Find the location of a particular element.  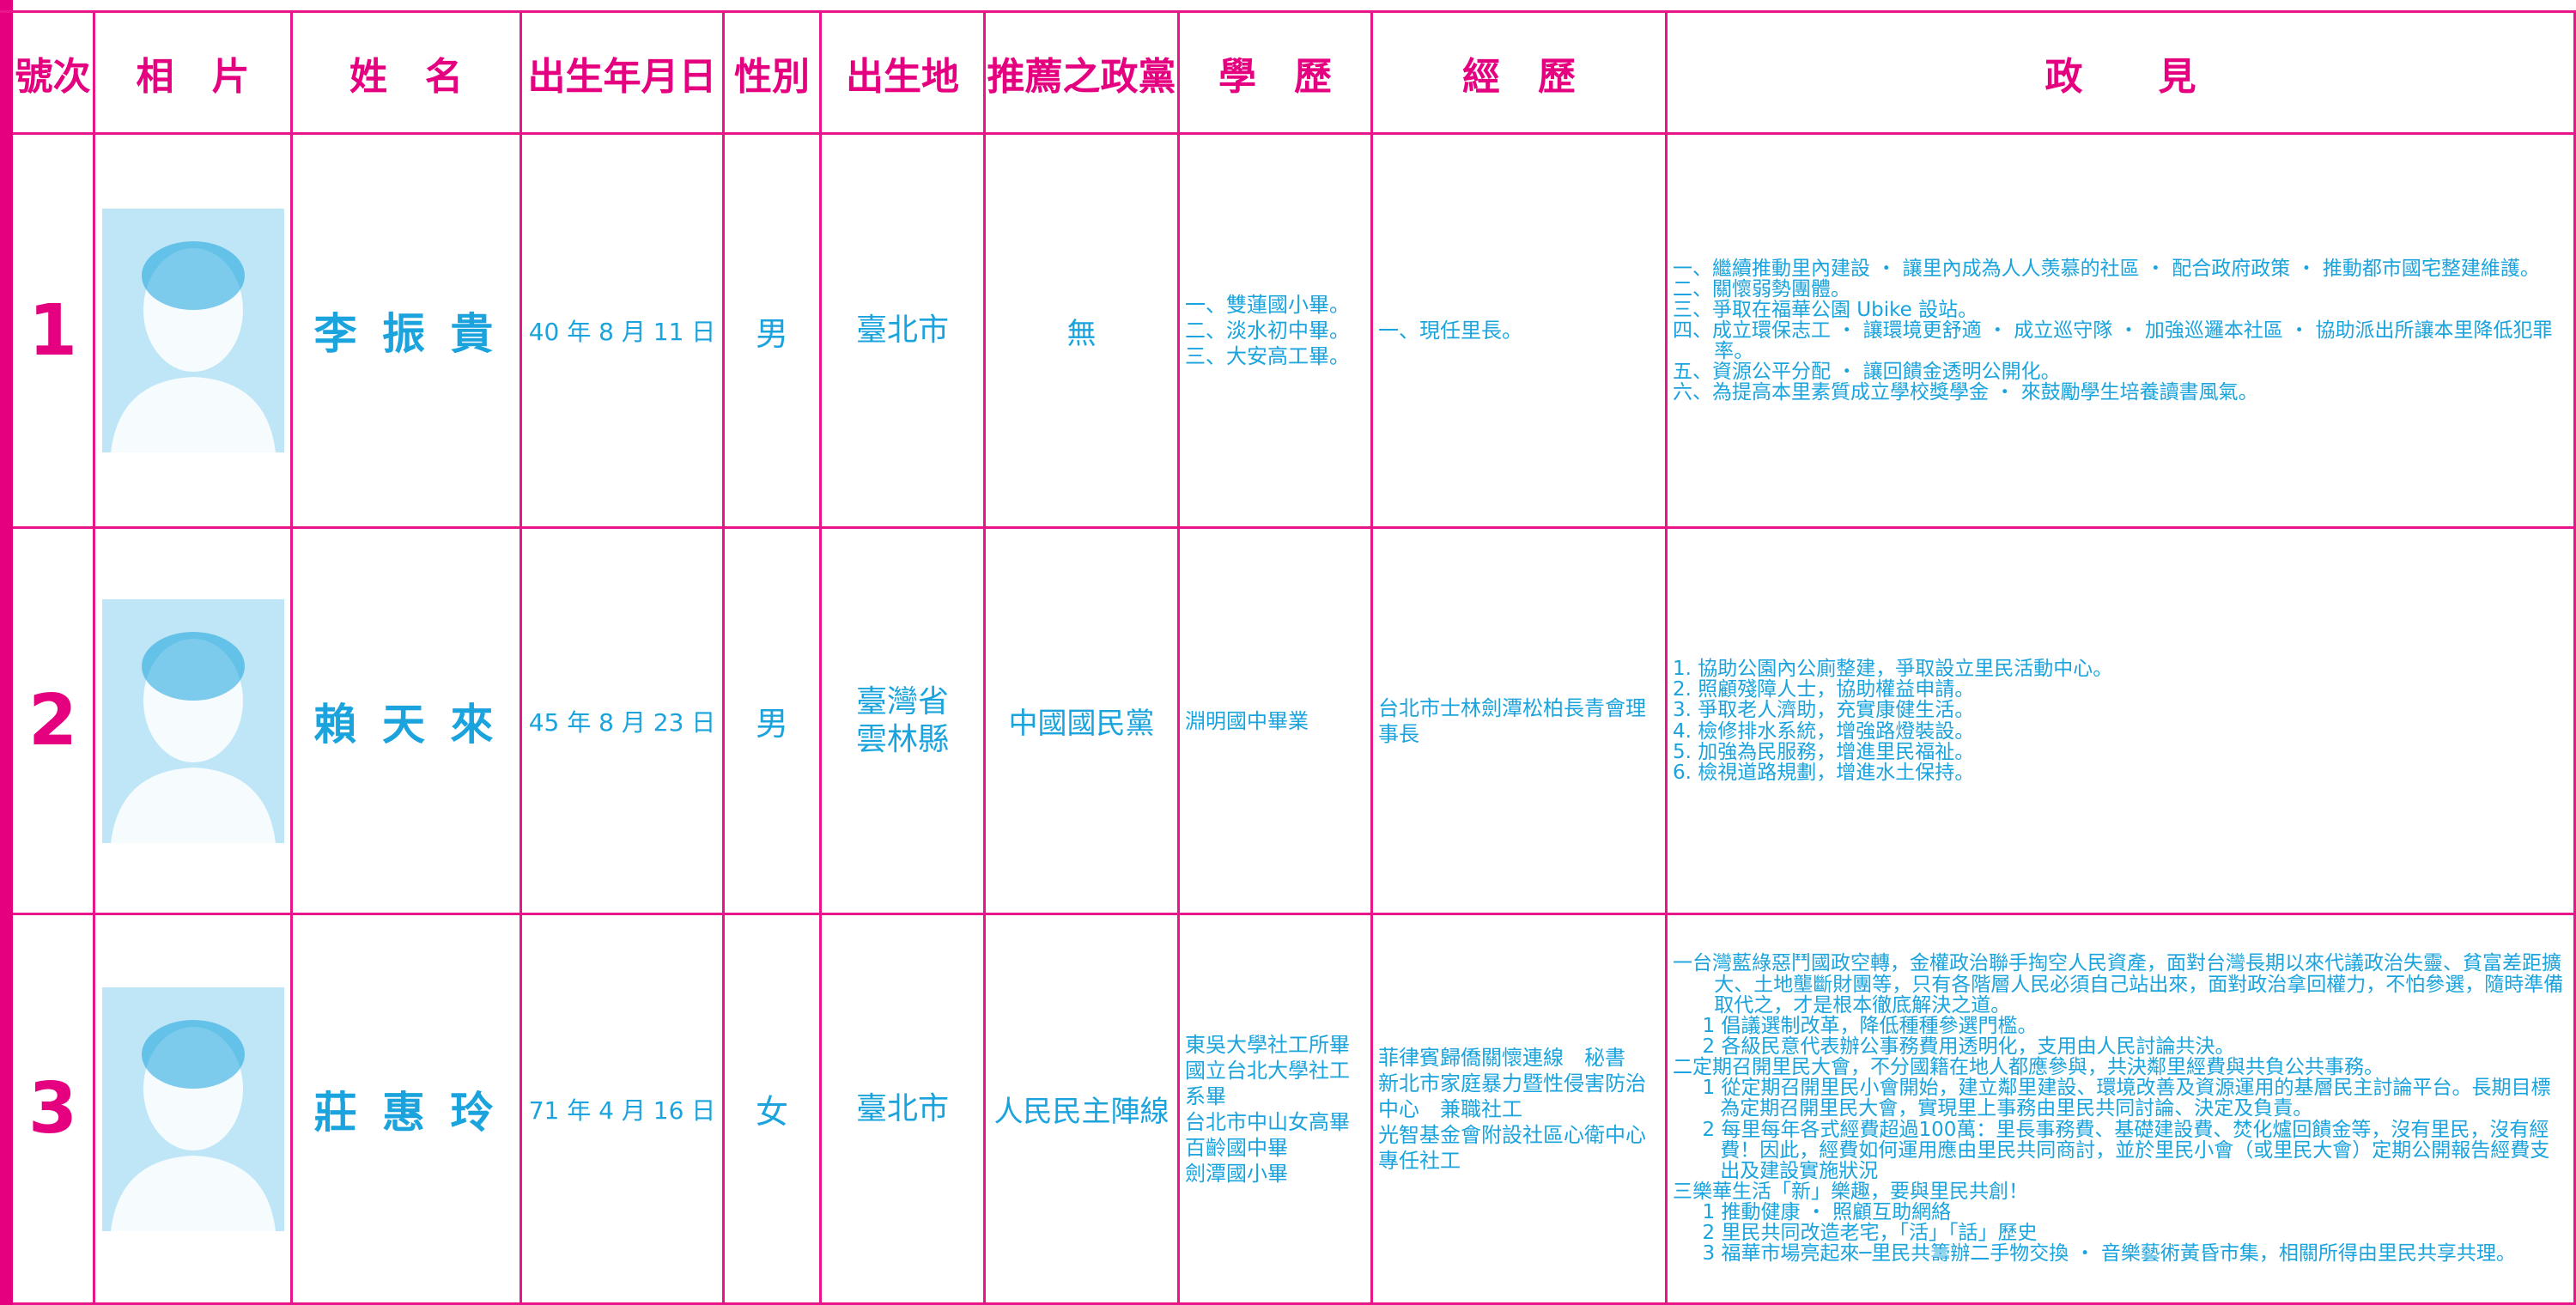

policy-item: 六、為提高本里素質成立學校獎學金 ・ 來鼓勵學生培養讀書風氣。 is located at coordinates (1966, 392).